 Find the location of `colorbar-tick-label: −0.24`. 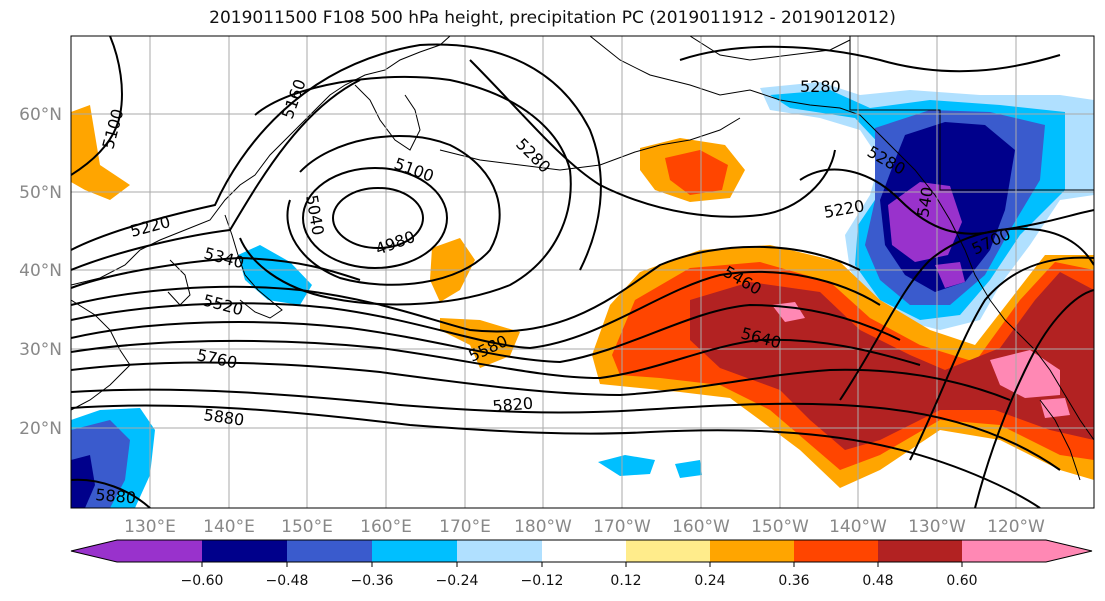

colorbar-tick-label: −0.24 is located at coordinates (457, 581).